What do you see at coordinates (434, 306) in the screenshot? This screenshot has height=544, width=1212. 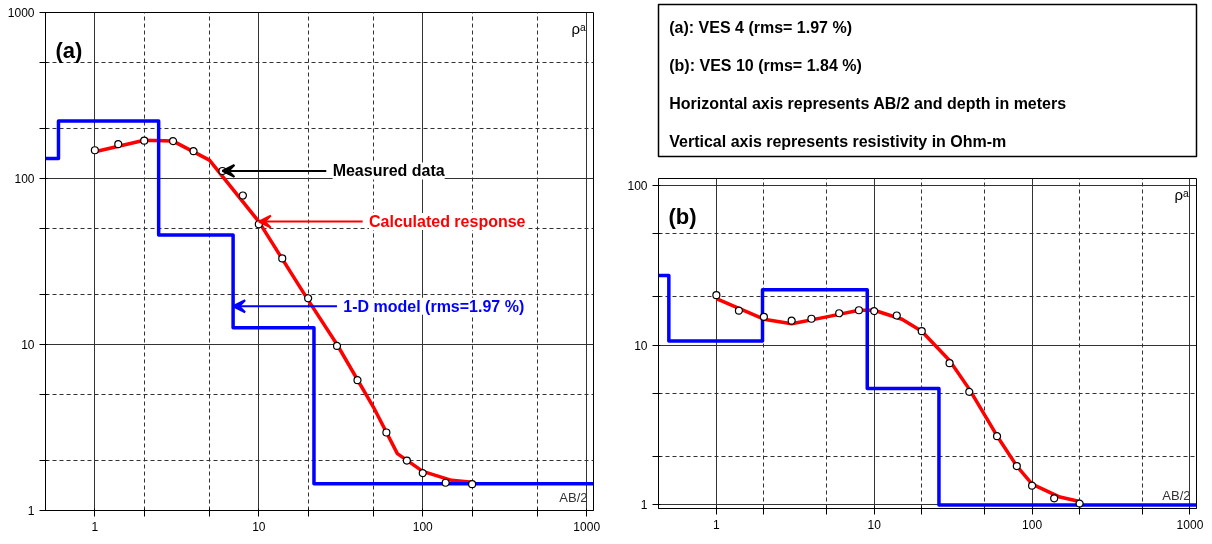 I see `annotation: 1-D model (rms=1.97 %)` at bounding box center [434, 306].